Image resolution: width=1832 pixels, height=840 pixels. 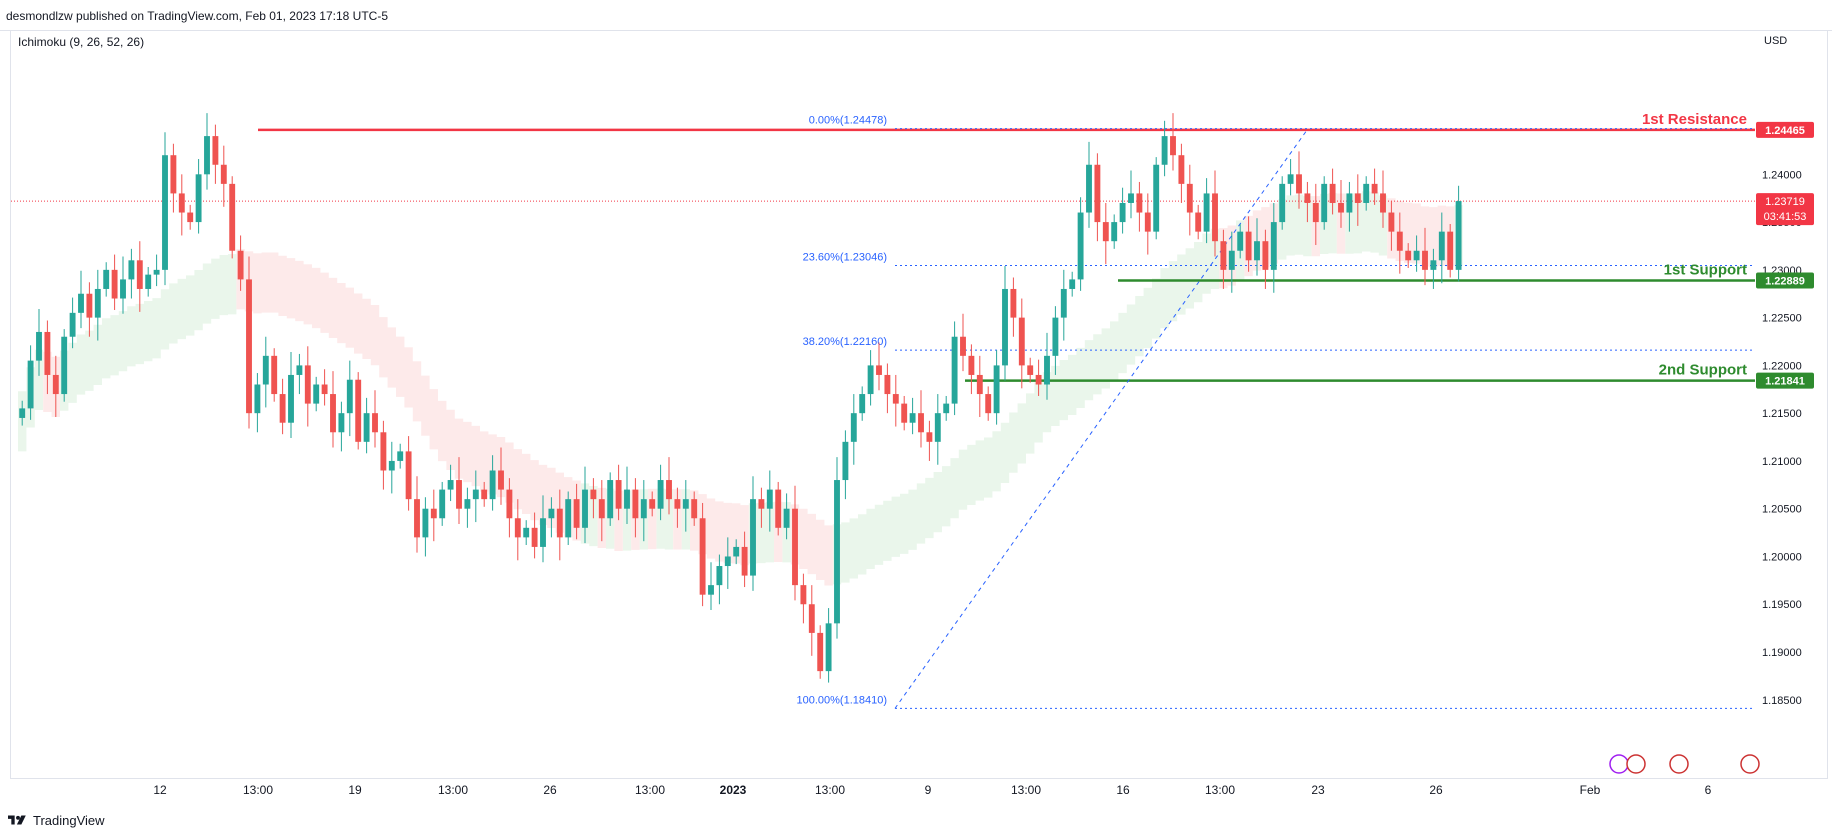 I want to click on x-tick-label: Feb, so click(x=1590, y=790).